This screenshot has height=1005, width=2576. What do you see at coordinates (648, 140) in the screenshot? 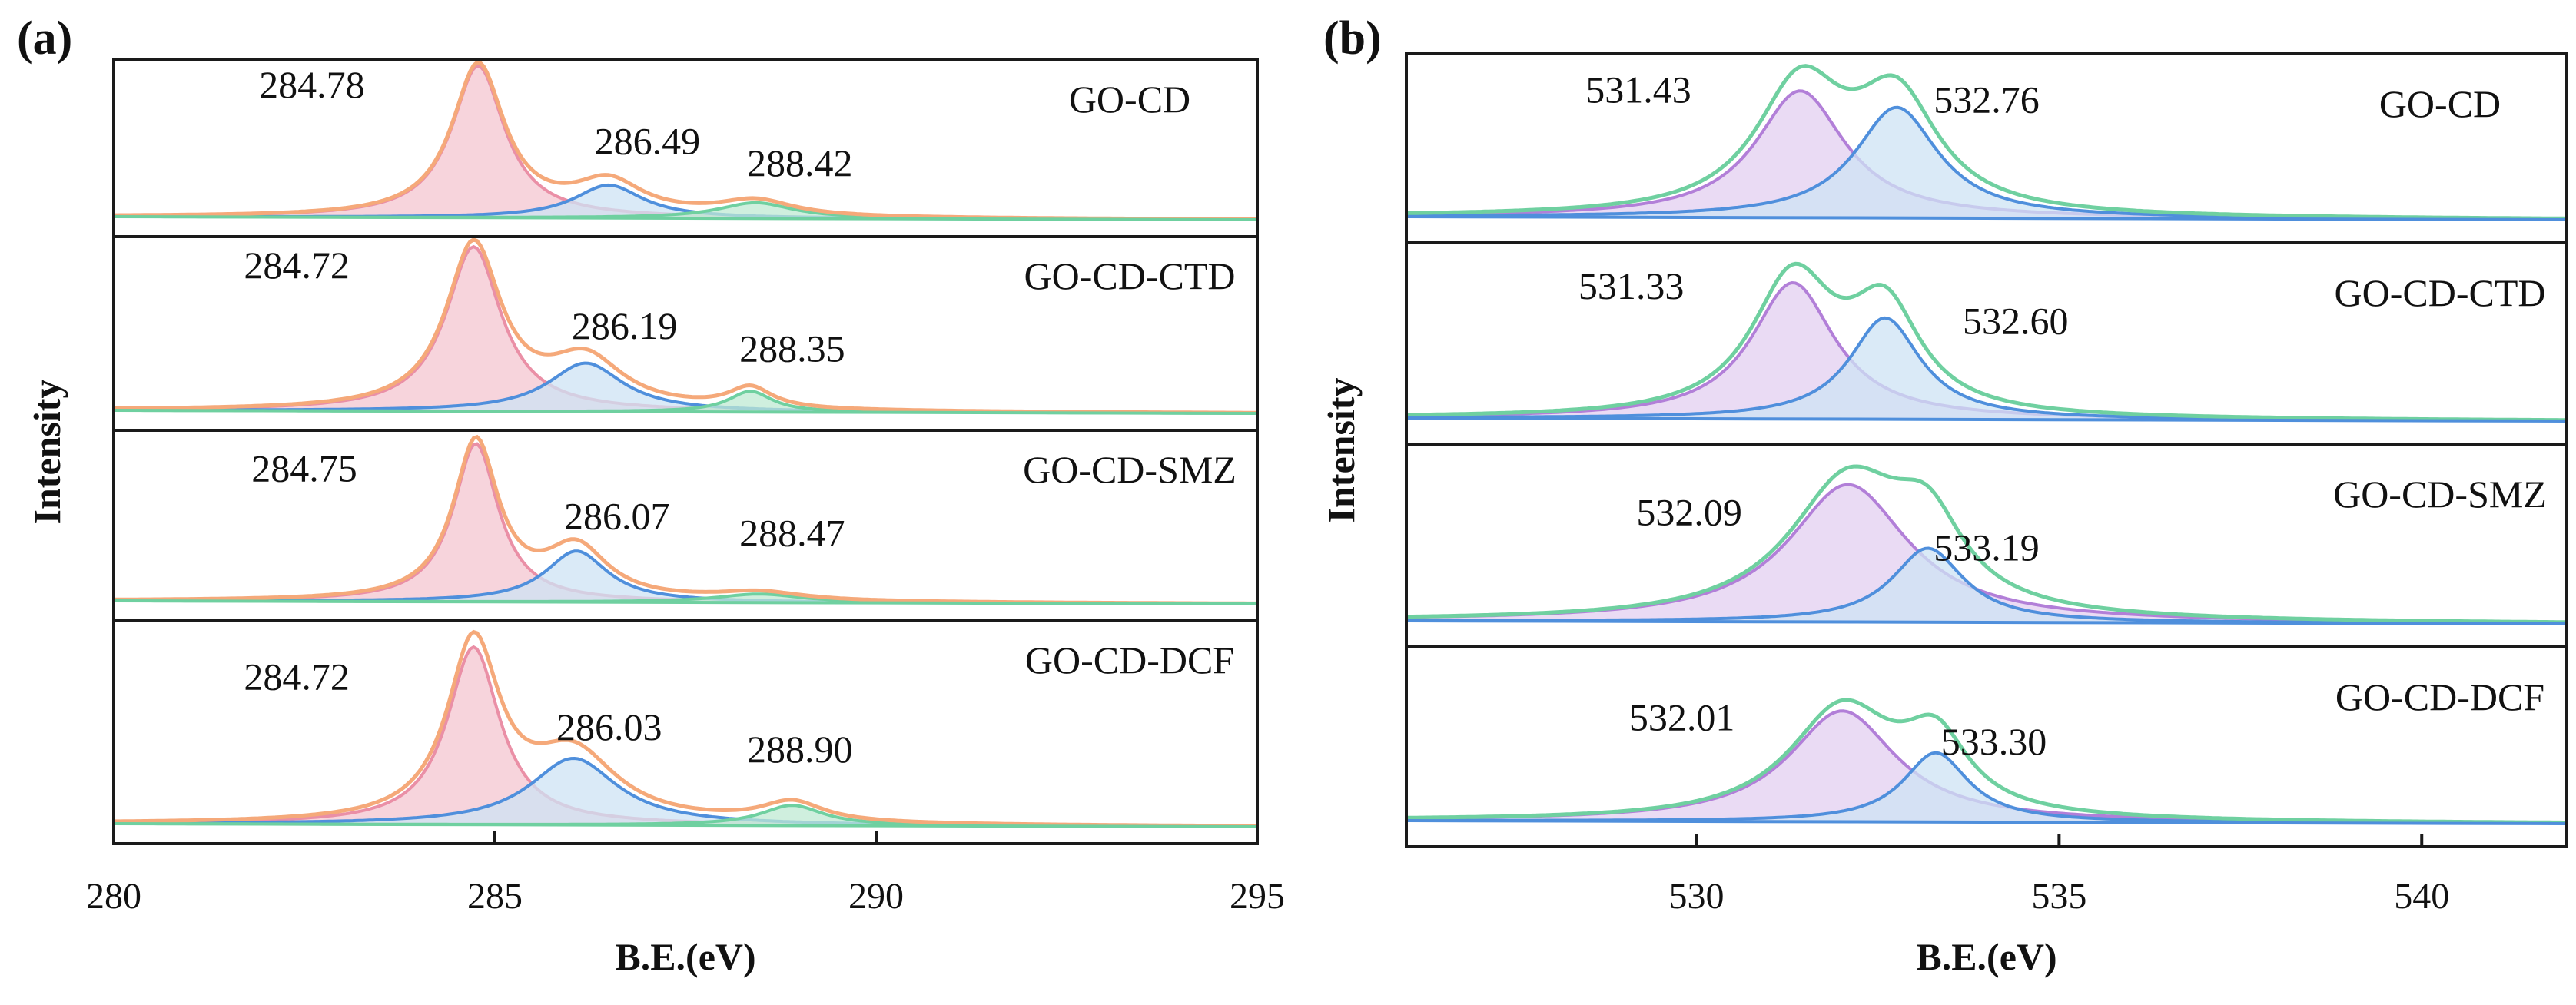
I see `peak-label: 286.49` at bounding box center [648, 140].